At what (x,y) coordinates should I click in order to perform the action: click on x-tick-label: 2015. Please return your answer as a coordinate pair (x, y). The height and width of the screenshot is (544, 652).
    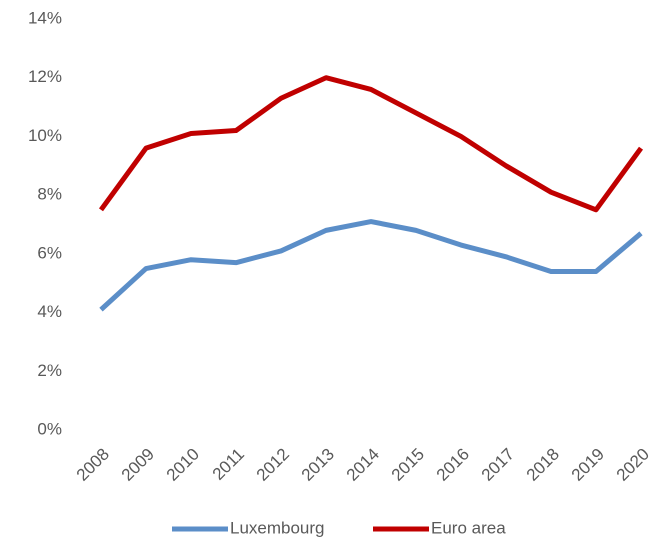
    Looking at the image, I should click on (408, 465).